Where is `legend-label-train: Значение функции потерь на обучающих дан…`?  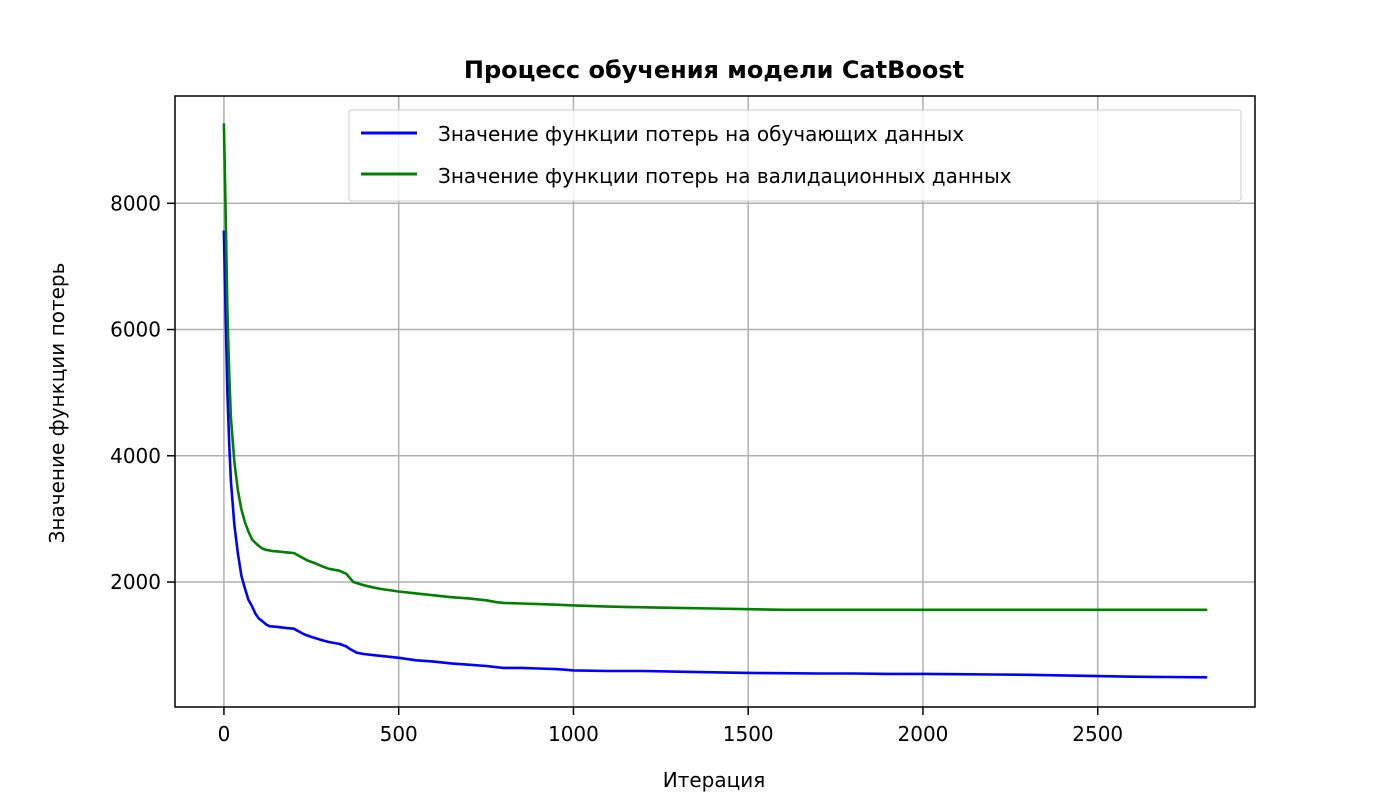
legend-label-train: Значение функции потерь на обучающих дан… is located at coordinates (701, 134).